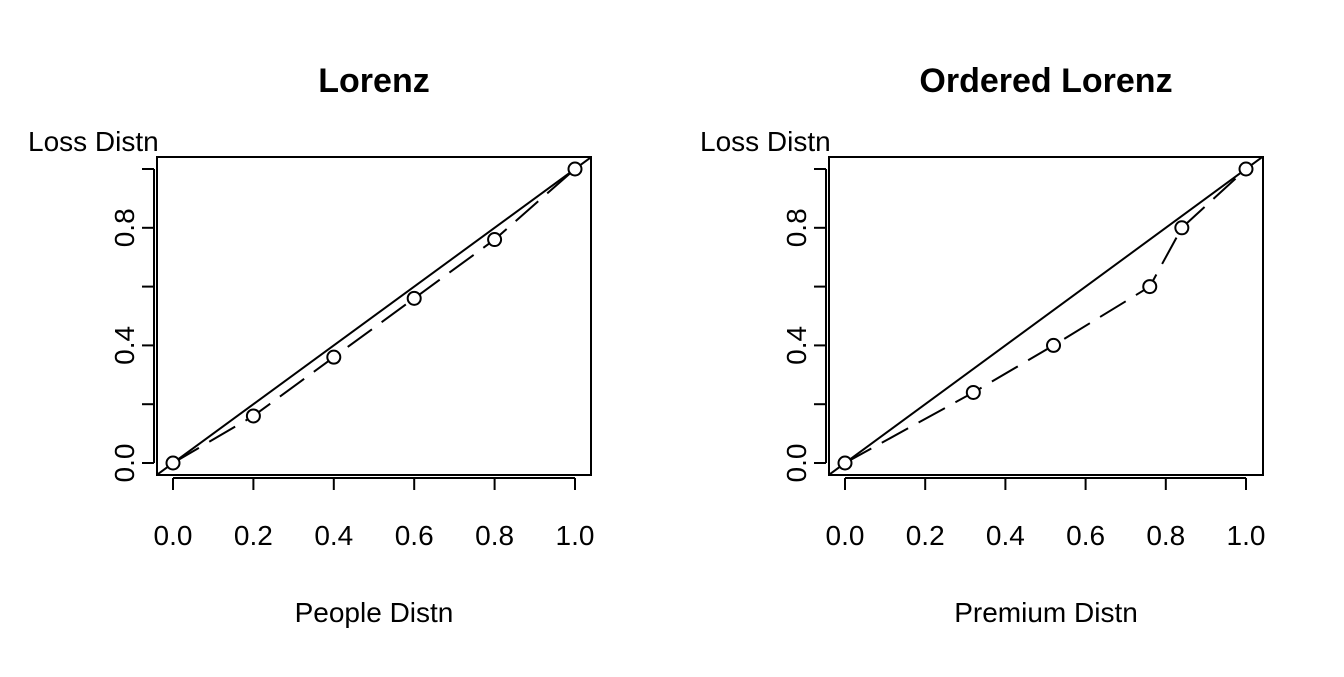 Image resolution: width=1344 pixels, height=677 pixels. Describe the element at coordinates (374, 612) in the screenshot. I see `x-axis-label: People Distn` at that location.